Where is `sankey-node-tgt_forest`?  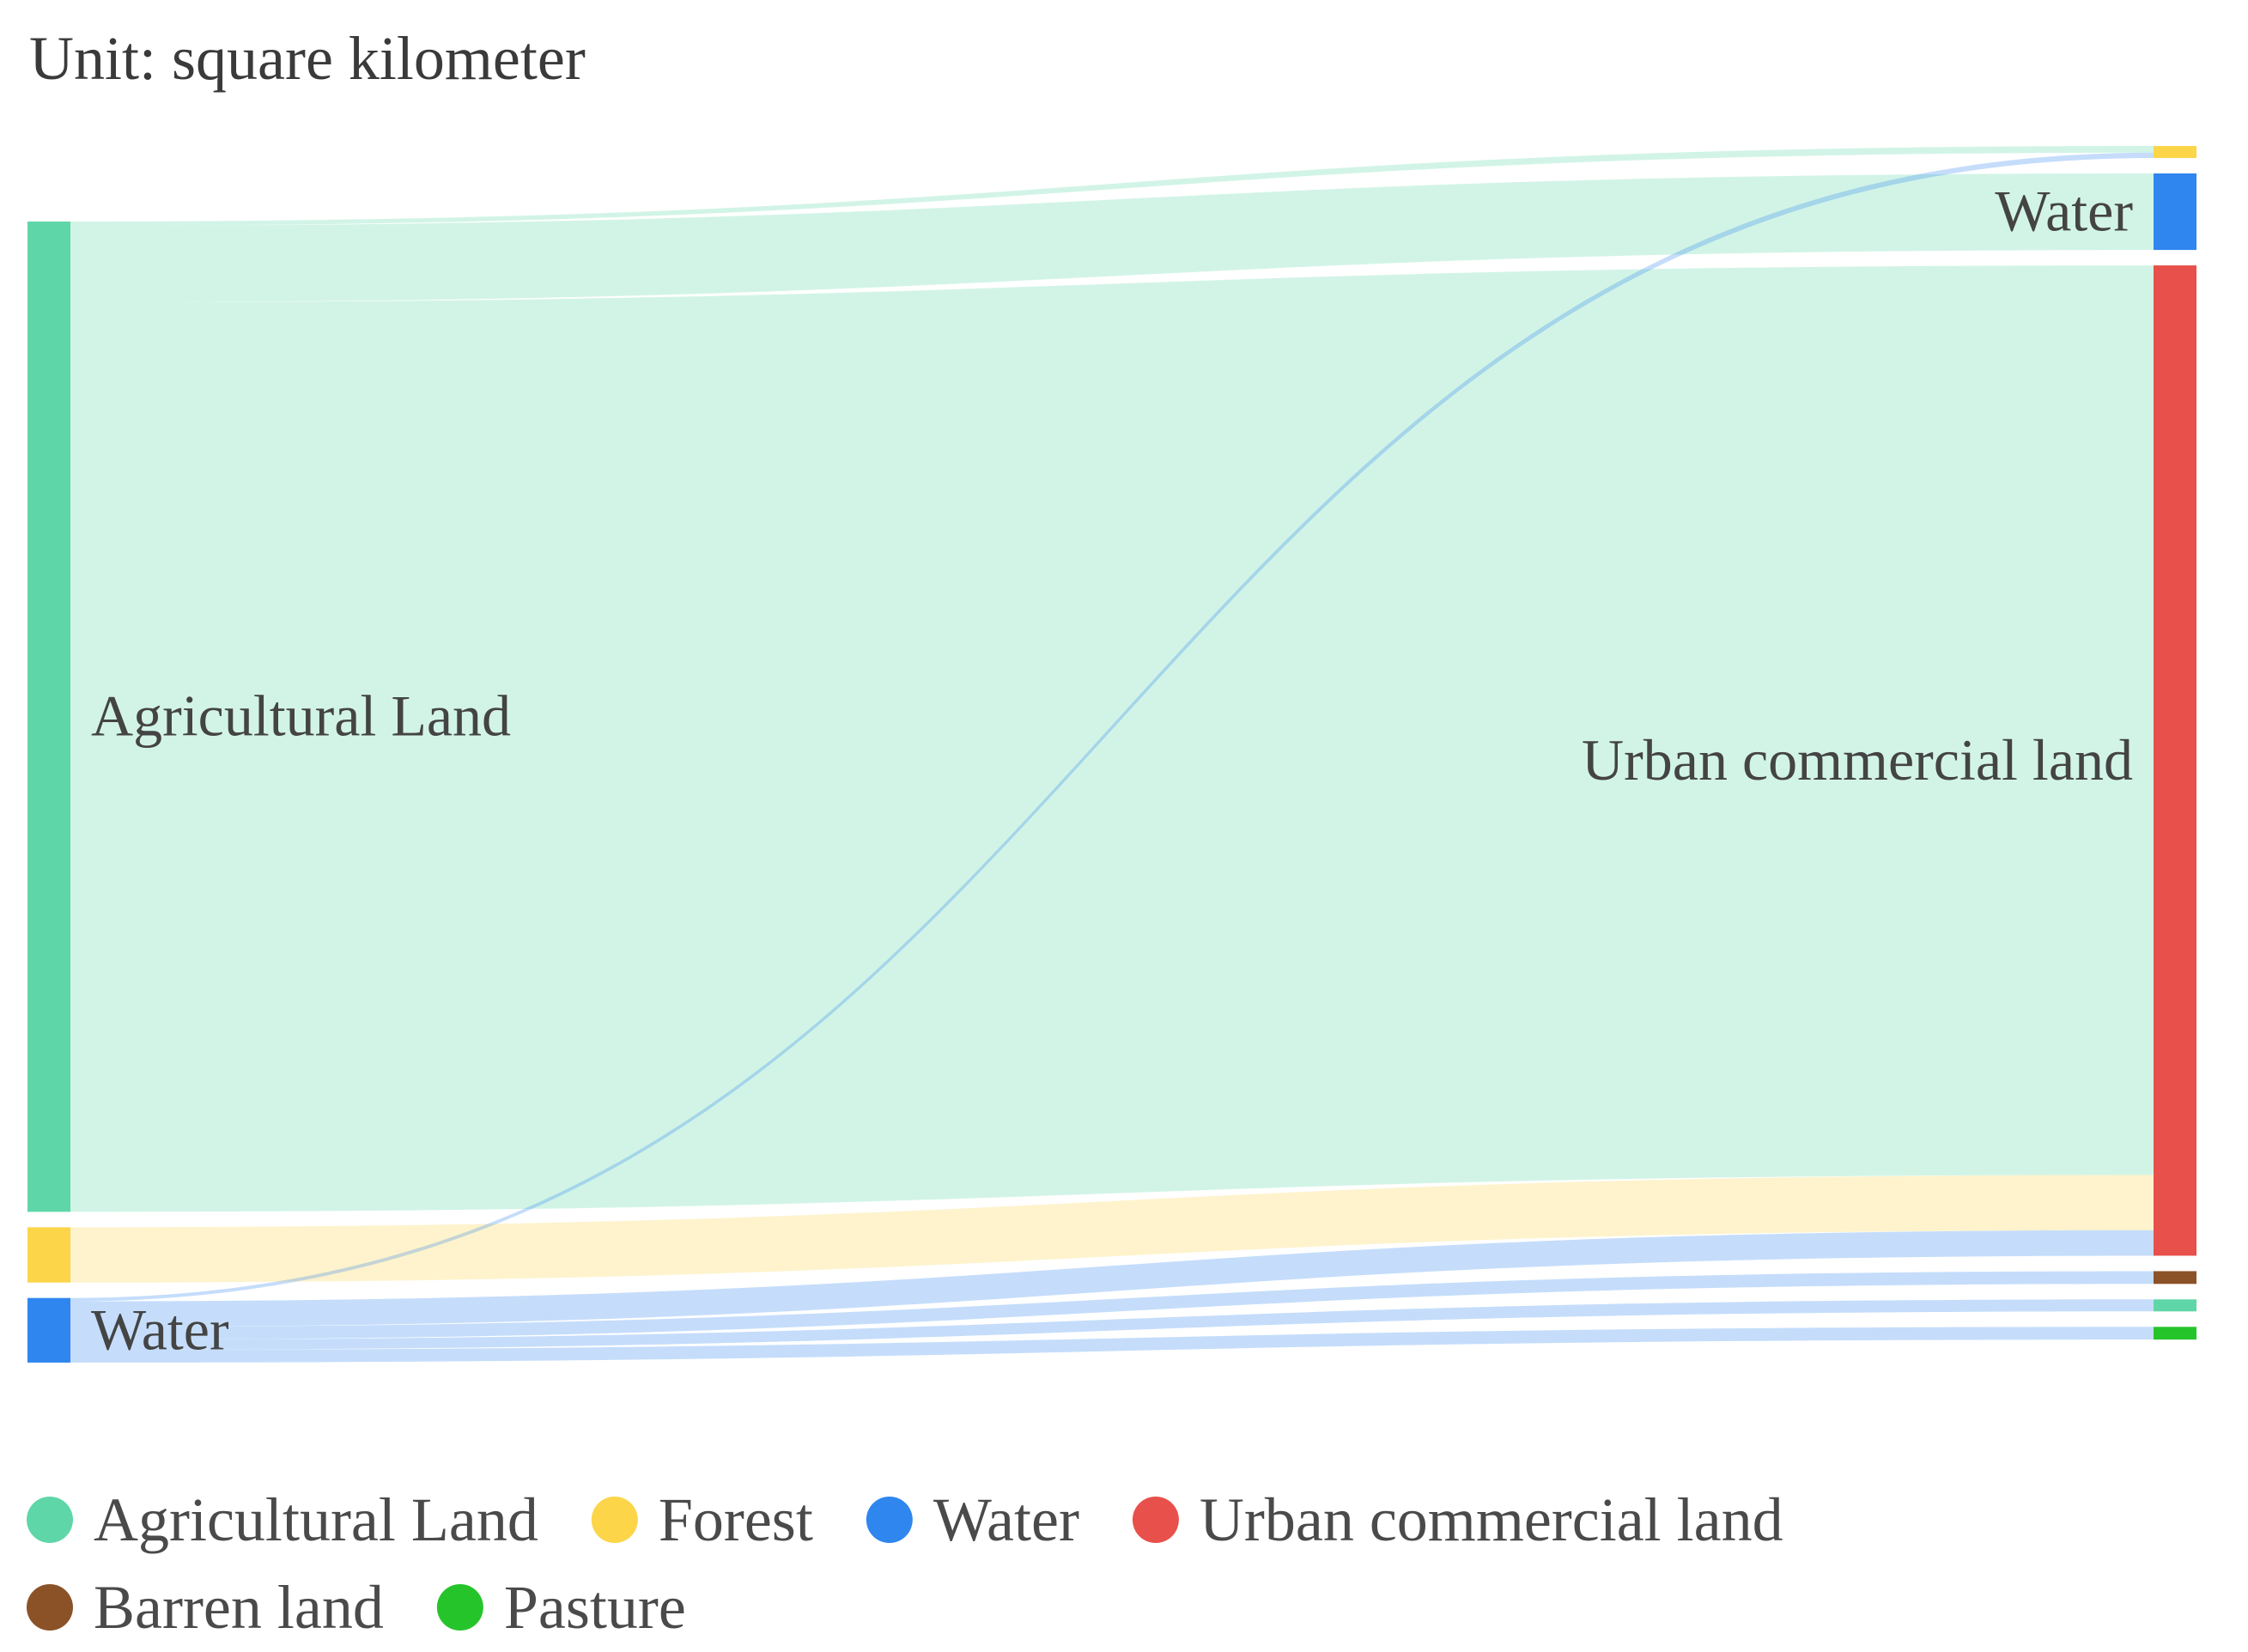
sankey-node-tgt_forest is located at coordinates (2175, 152).